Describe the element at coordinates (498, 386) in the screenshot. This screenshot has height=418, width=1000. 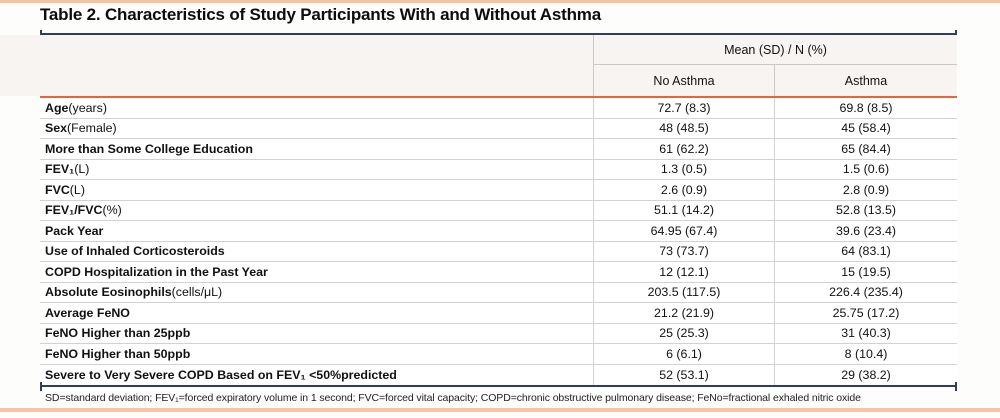
I see `table-bottom-rule` at that location.